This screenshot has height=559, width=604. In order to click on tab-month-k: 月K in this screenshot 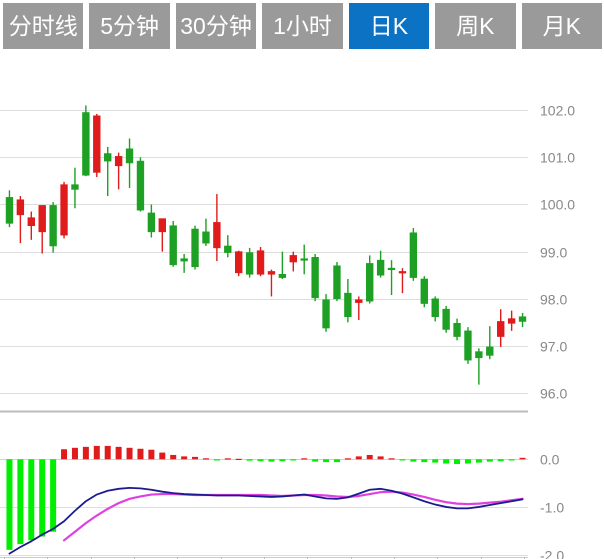, I will do `click(561, 26)`.